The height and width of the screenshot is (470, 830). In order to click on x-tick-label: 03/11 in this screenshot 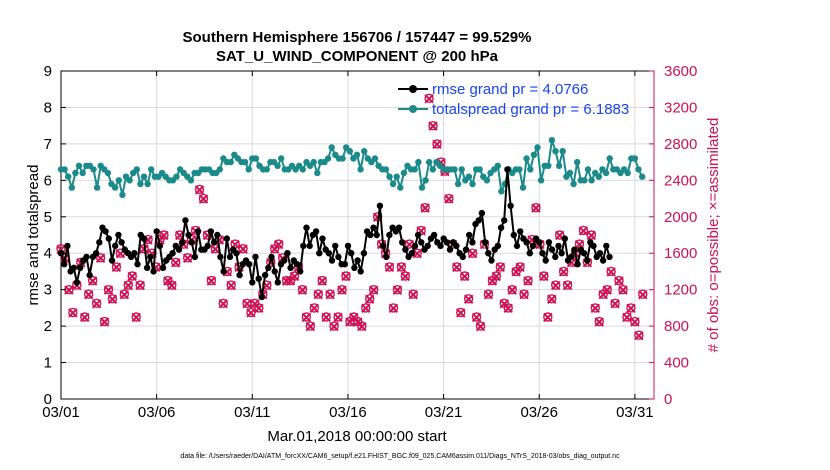, I will do `click(252, 412)`.